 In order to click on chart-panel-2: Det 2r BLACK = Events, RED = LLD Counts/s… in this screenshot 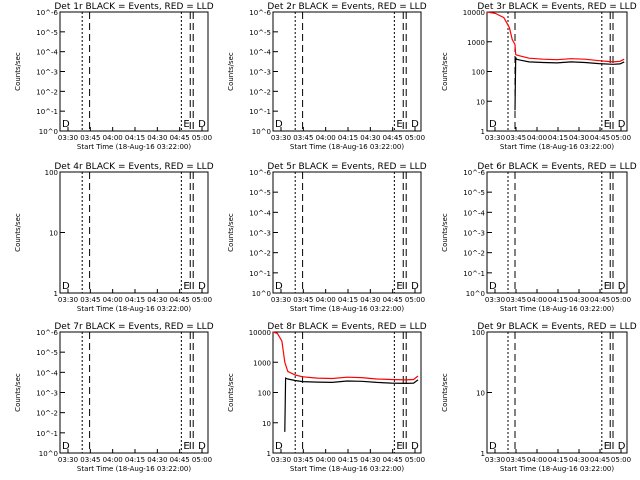, I will do `click(327, 76)`.